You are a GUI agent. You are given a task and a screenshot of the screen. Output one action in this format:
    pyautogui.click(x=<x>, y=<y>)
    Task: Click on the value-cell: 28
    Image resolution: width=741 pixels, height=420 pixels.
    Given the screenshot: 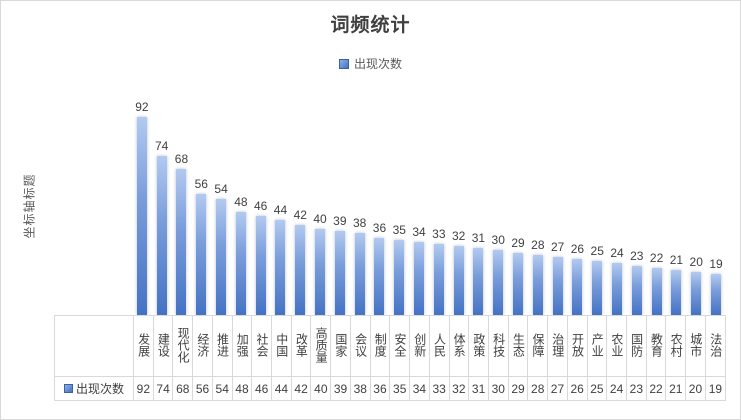 What is the action you would take?
    pyautogui.click(x=538, y=388)
    